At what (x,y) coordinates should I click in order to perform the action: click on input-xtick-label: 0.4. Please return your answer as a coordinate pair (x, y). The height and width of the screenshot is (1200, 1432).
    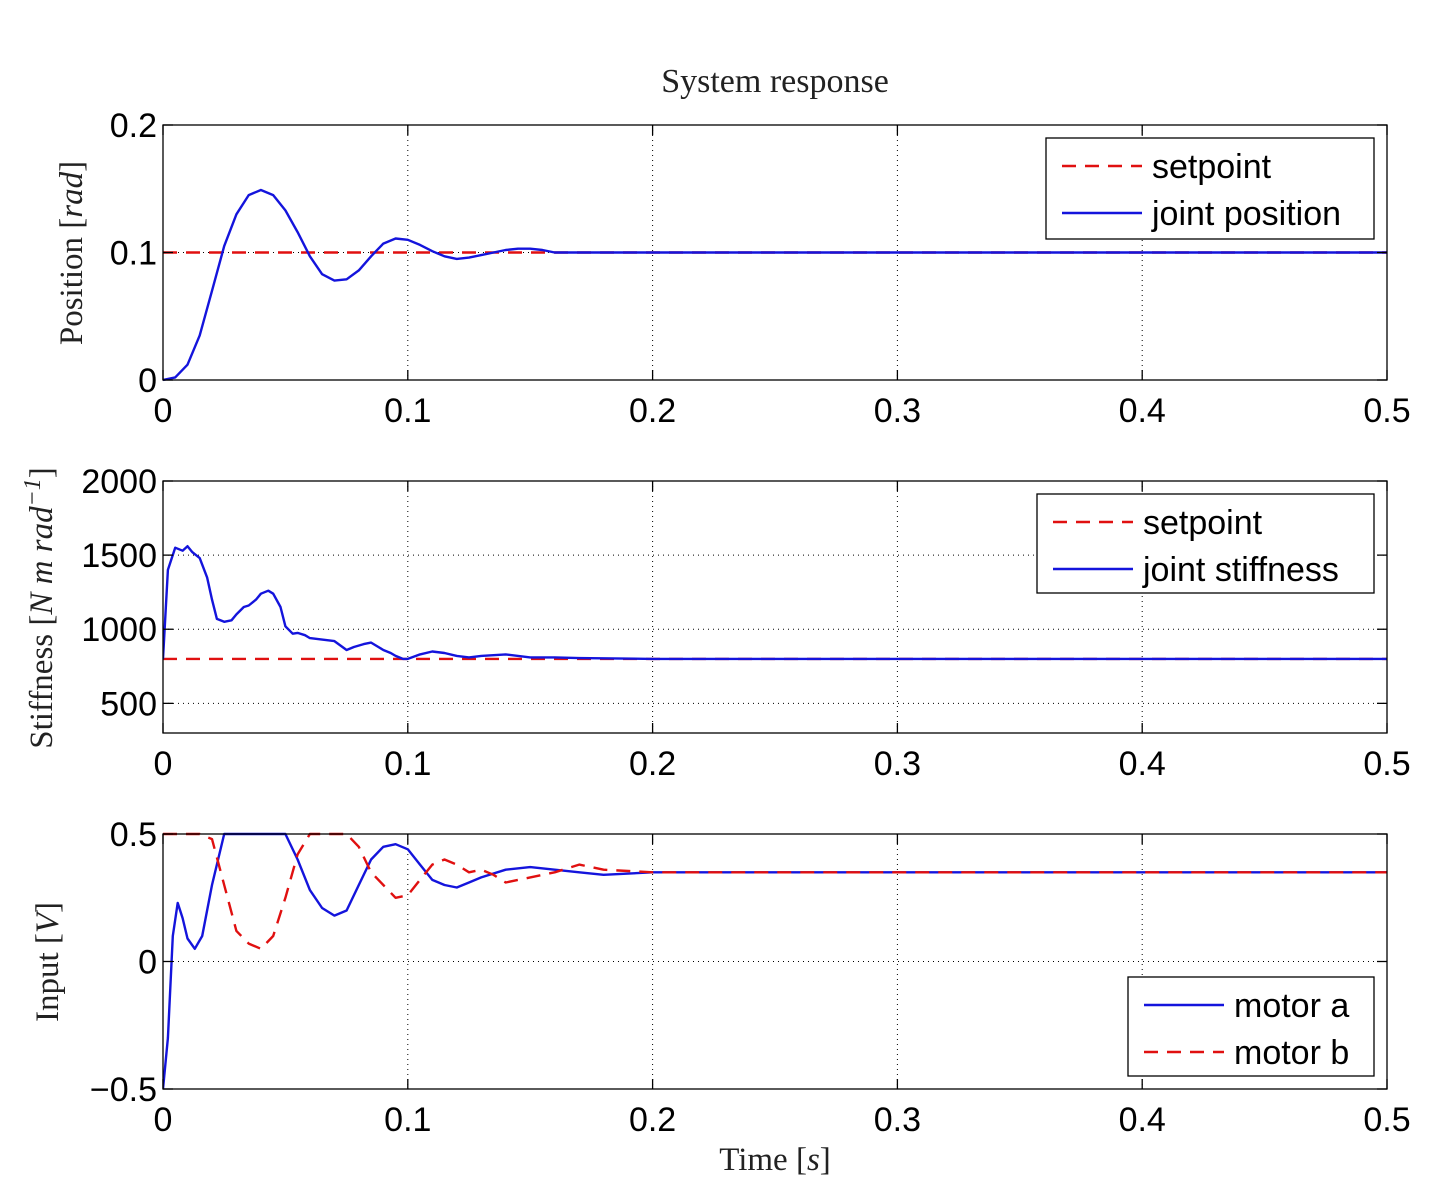
    Looking at the image, I should click on (1142, 1120).